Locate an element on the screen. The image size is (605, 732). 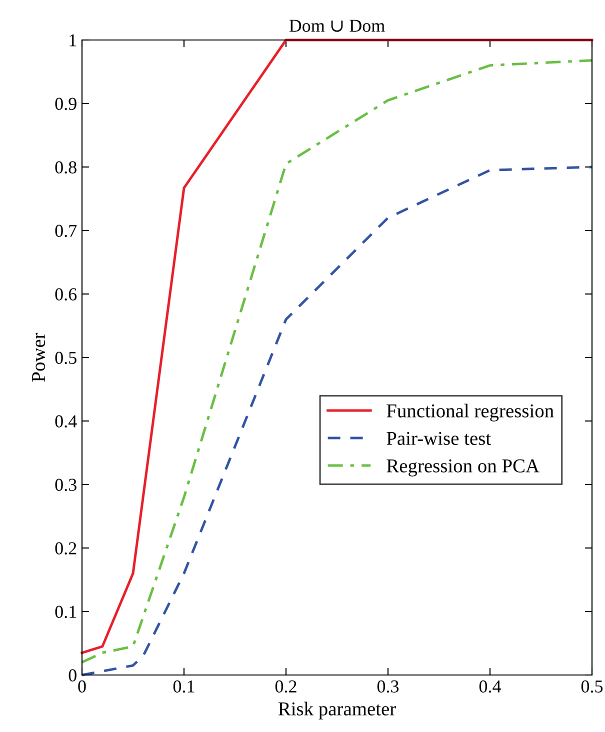
x-tick-label: 0.4 is located at coordinates (490, 686).